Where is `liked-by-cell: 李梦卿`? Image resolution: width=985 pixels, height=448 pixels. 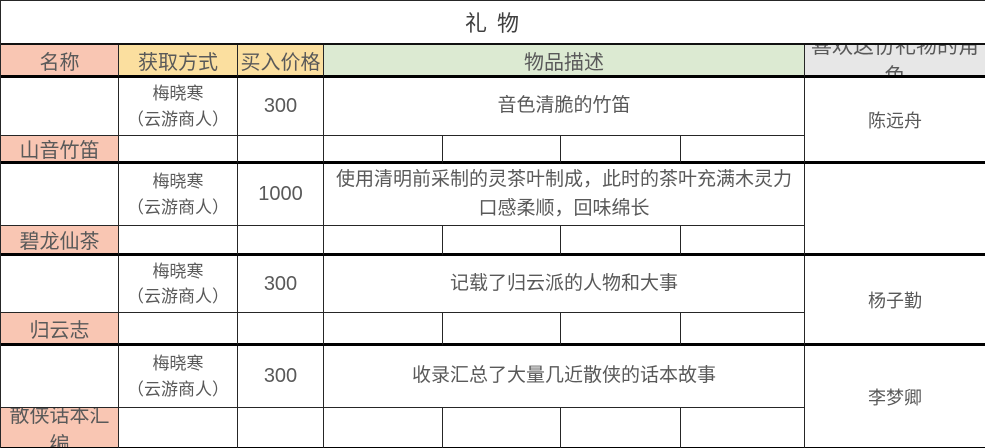 liked-by-cell: 李梦卿 is located at coordinates (895, 397).